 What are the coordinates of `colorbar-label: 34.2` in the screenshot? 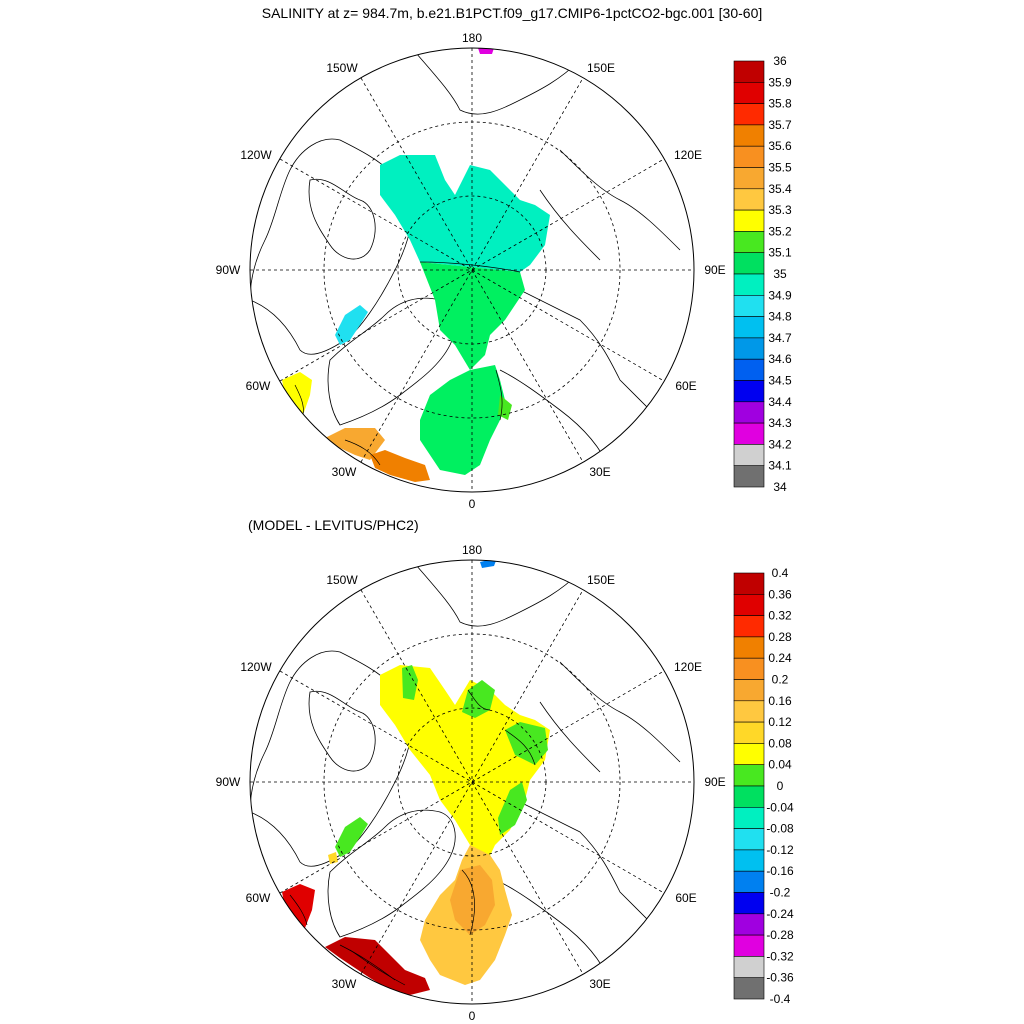 It's located at (780, 444).